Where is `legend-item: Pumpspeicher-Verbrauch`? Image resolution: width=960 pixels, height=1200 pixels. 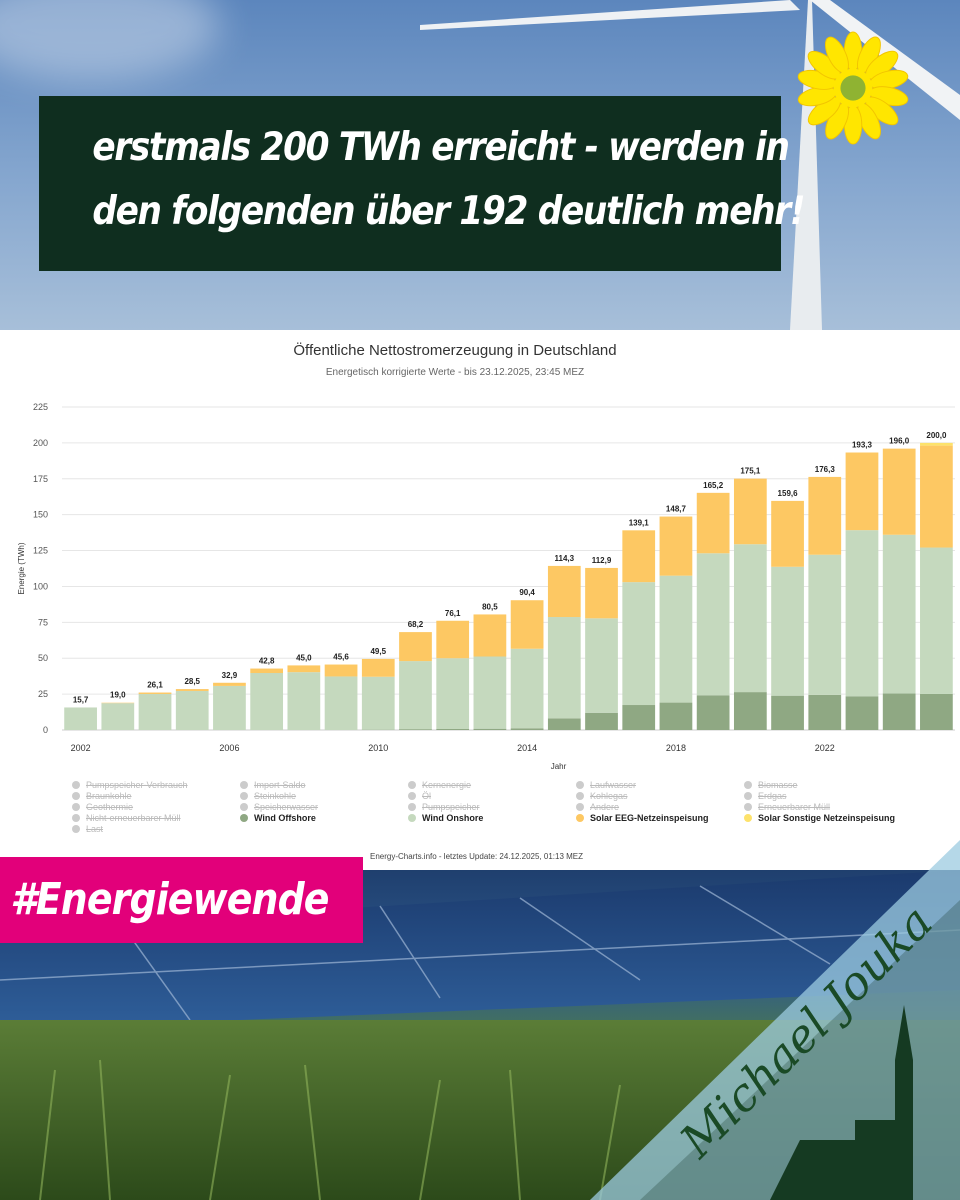 legend-item: Pumpspeicher-Verbrauch is located at coordinates (130, 785).